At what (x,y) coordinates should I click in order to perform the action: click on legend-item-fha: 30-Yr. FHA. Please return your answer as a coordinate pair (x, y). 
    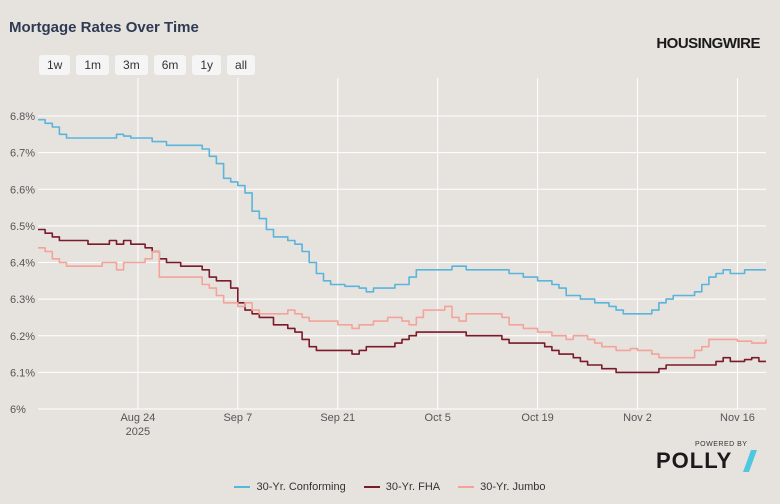
    Looking at the image, I should click on (402, 487).